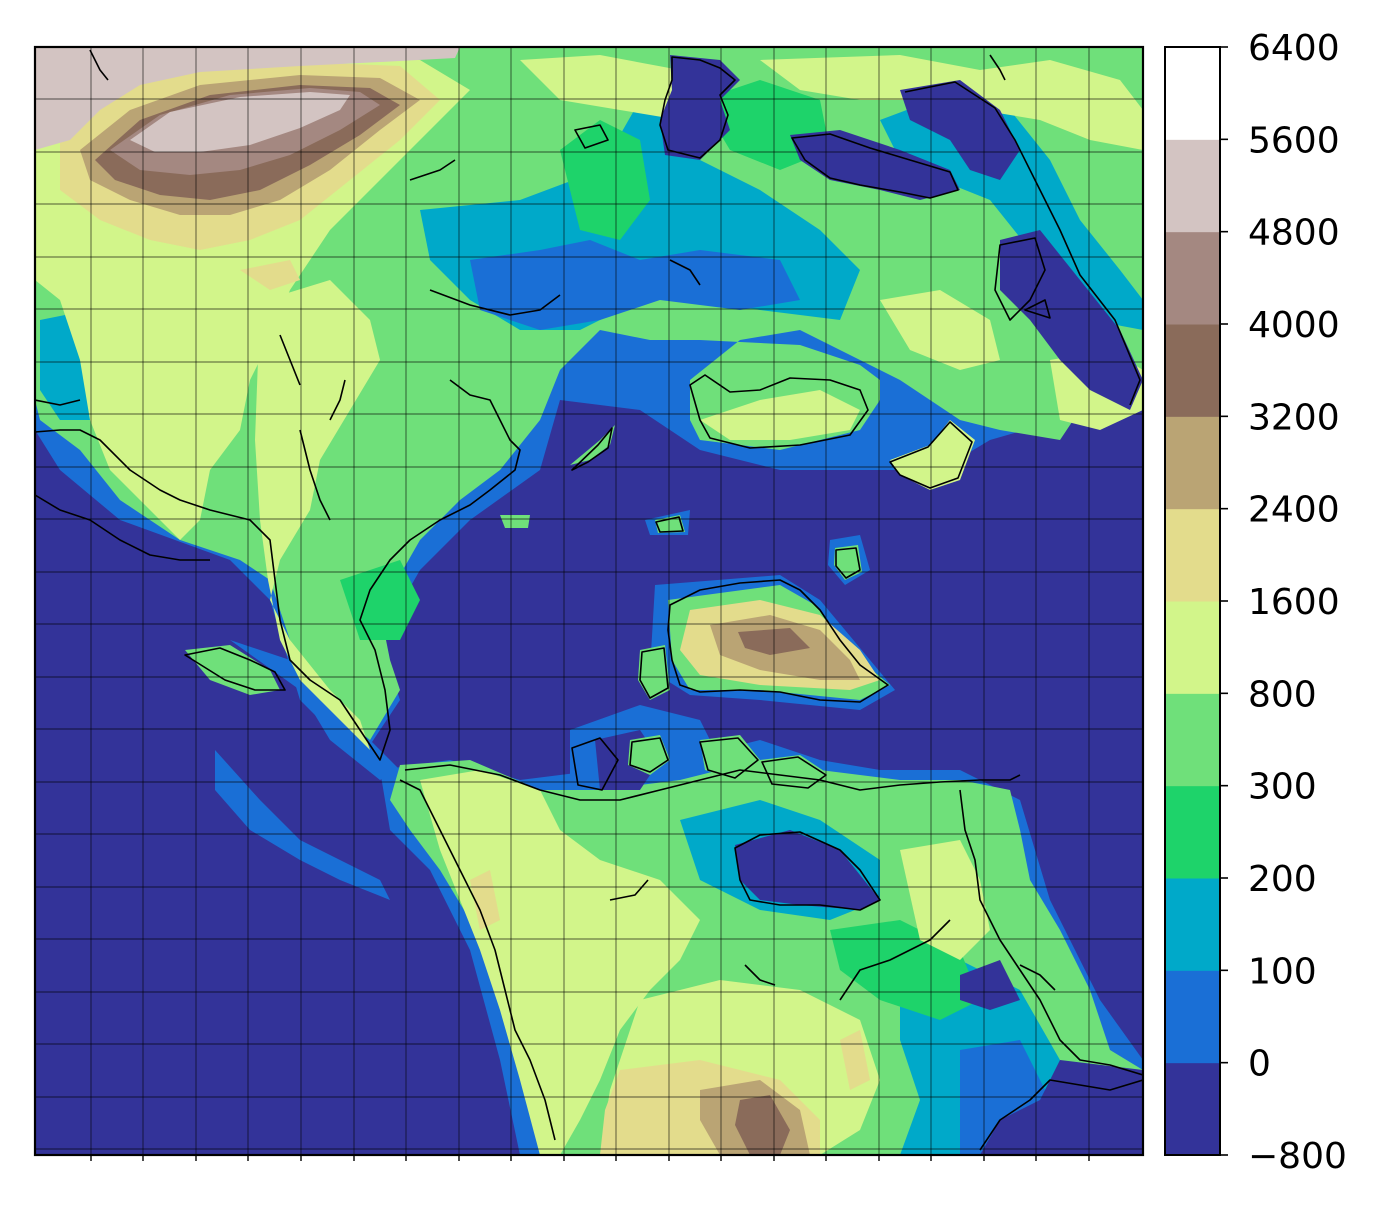  Describe the element at coordinates (1282, 879) in the screenshot. I see `colorbar-tick-label: 200` at that location.